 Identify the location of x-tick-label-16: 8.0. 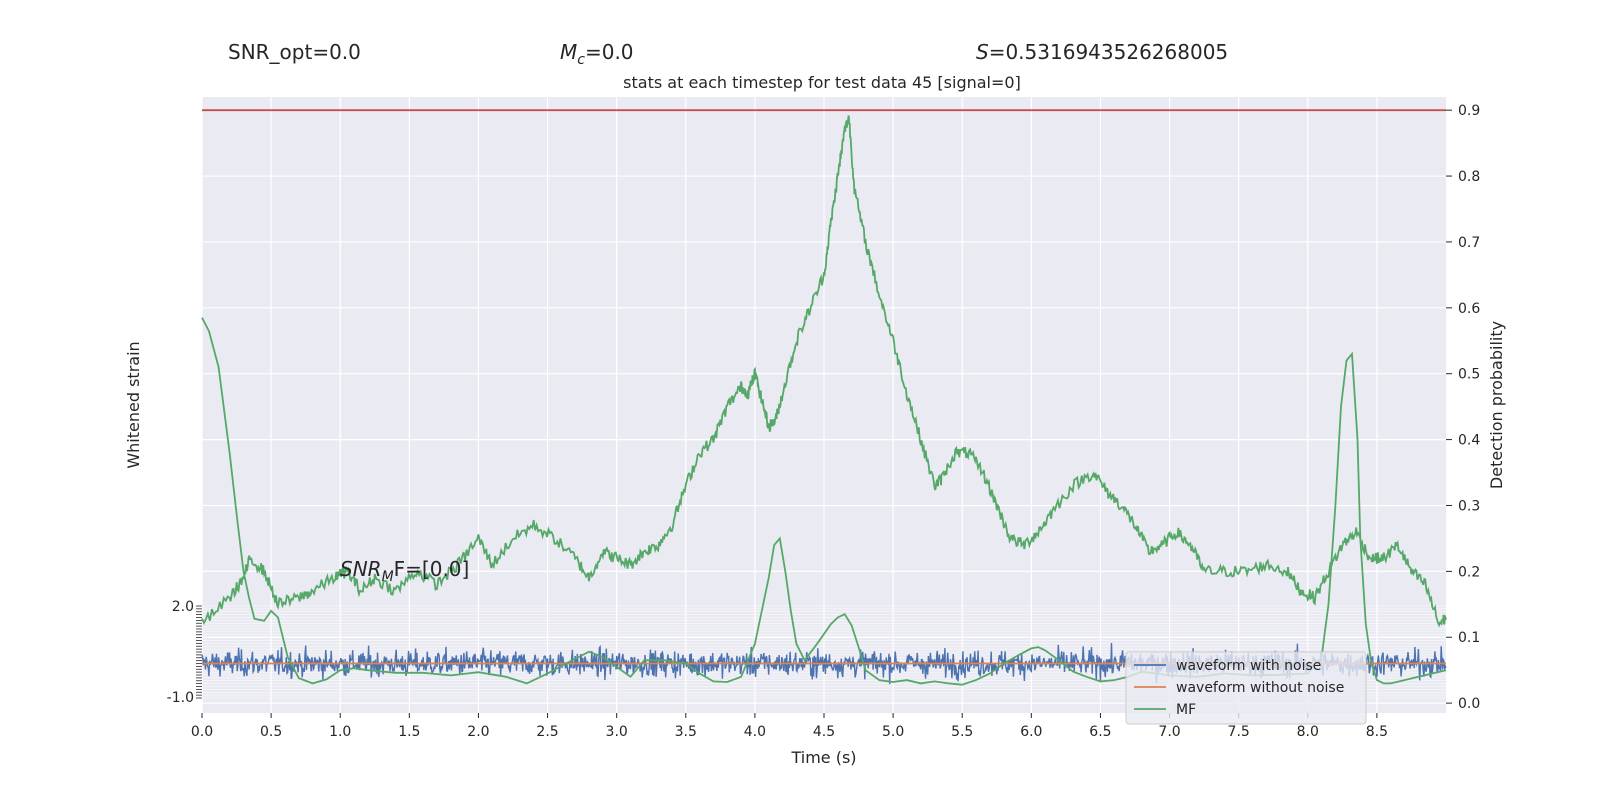
(1308, 732).